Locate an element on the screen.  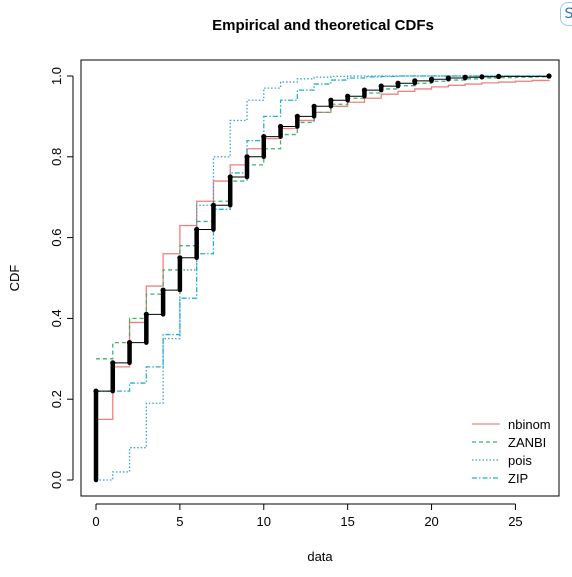
x-tick-label: 10 is located at coordinates (264, 521).